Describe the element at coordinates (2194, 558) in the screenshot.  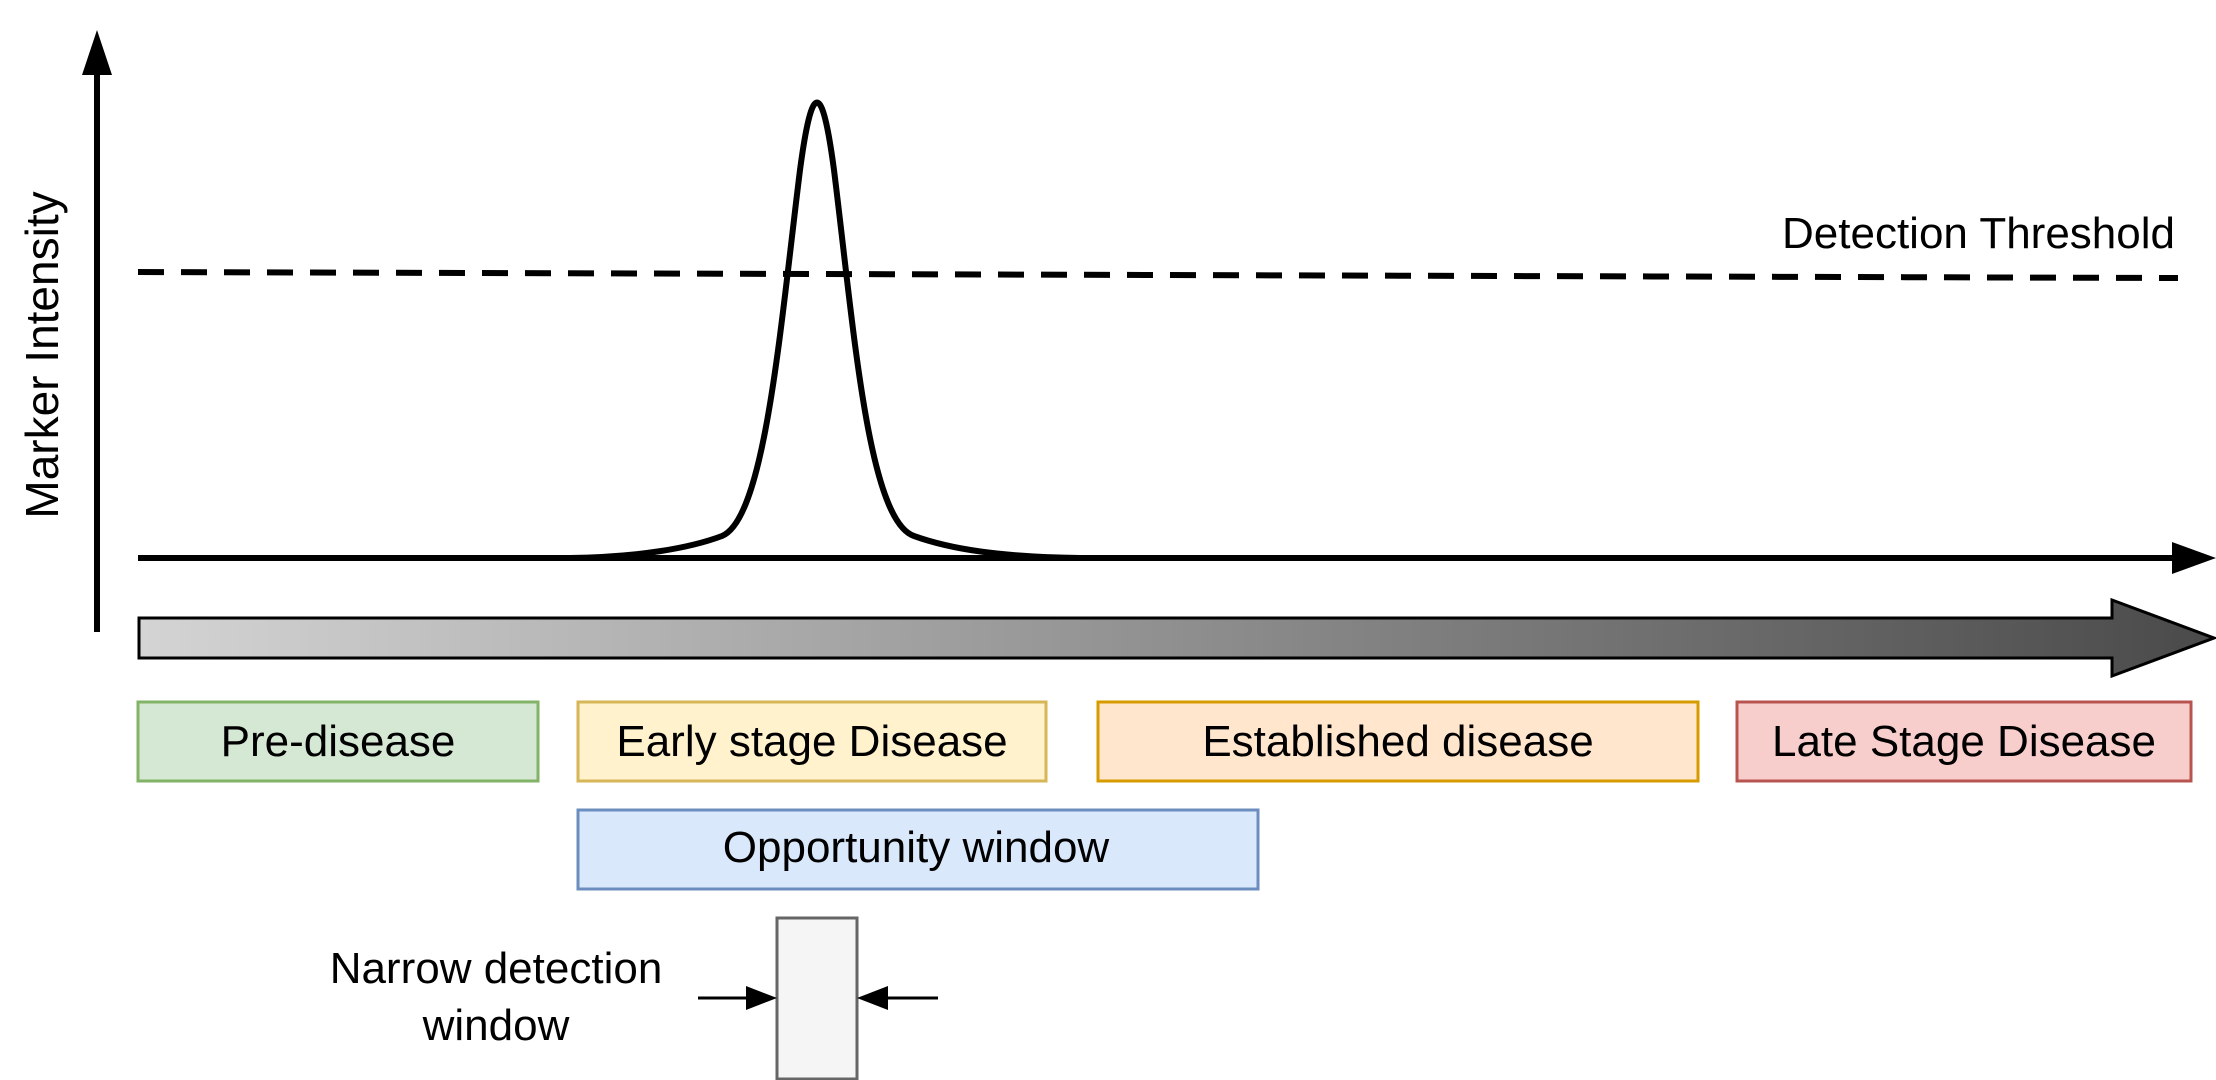
I see `x-axis-arrowhead` at that location.